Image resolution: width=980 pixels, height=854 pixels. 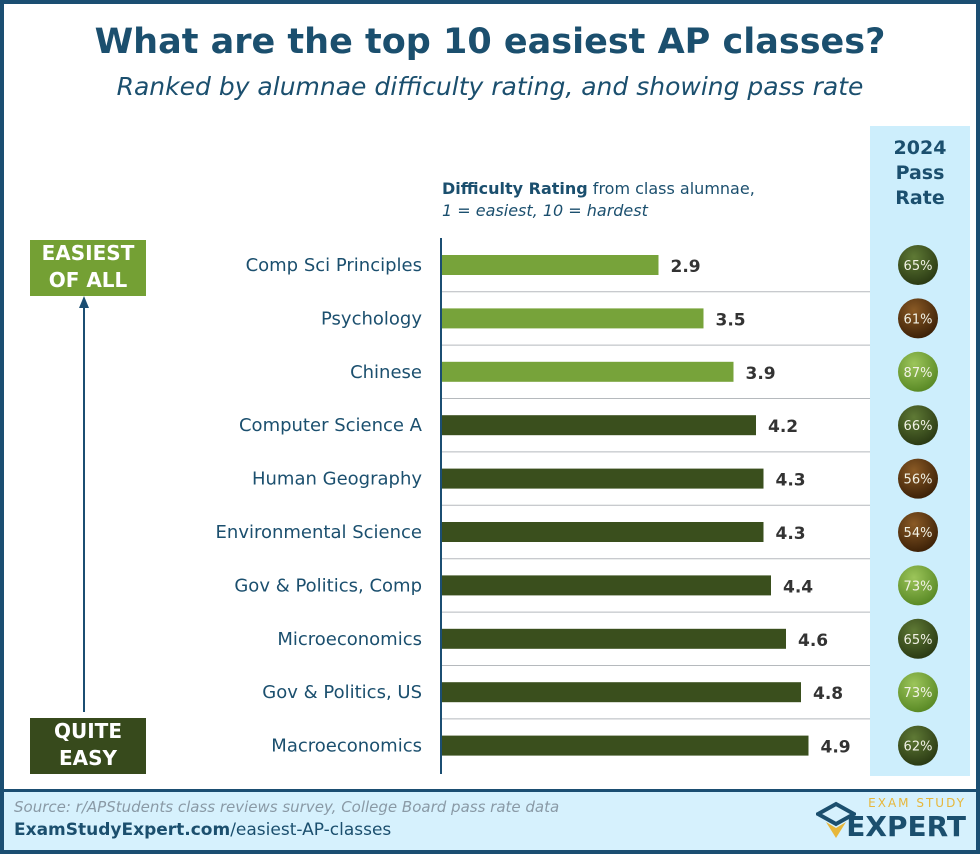 I want to click on data-label: 4.9, so click(x=836, y=748).